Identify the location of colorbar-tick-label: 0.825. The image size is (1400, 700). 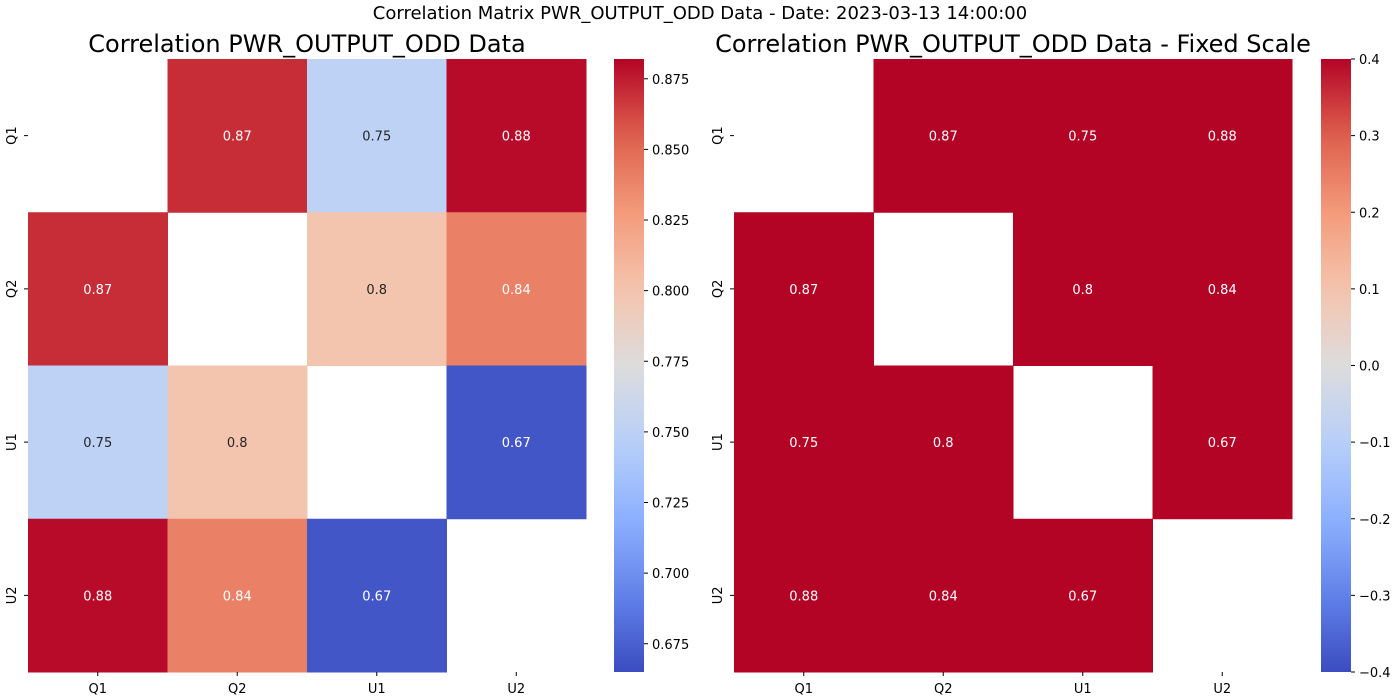
(670, 221).